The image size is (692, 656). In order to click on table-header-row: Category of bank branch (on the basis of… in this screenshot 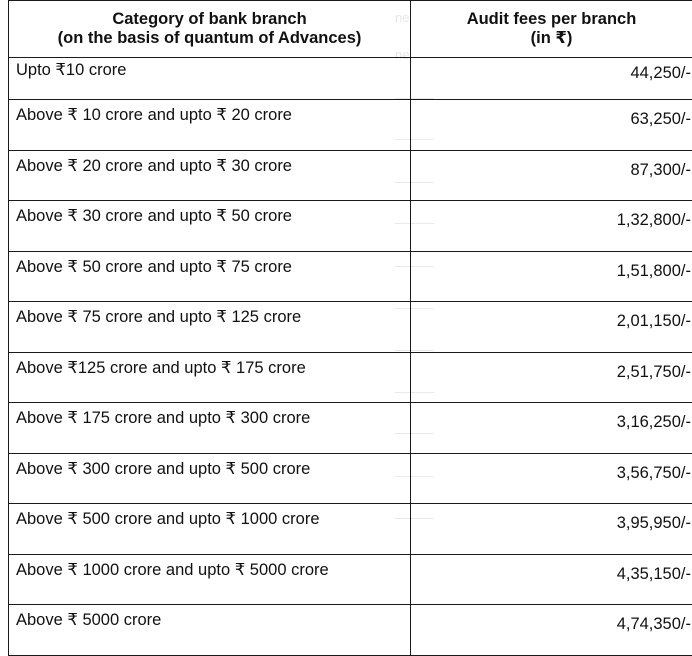, I will do `click(350, 29)`.